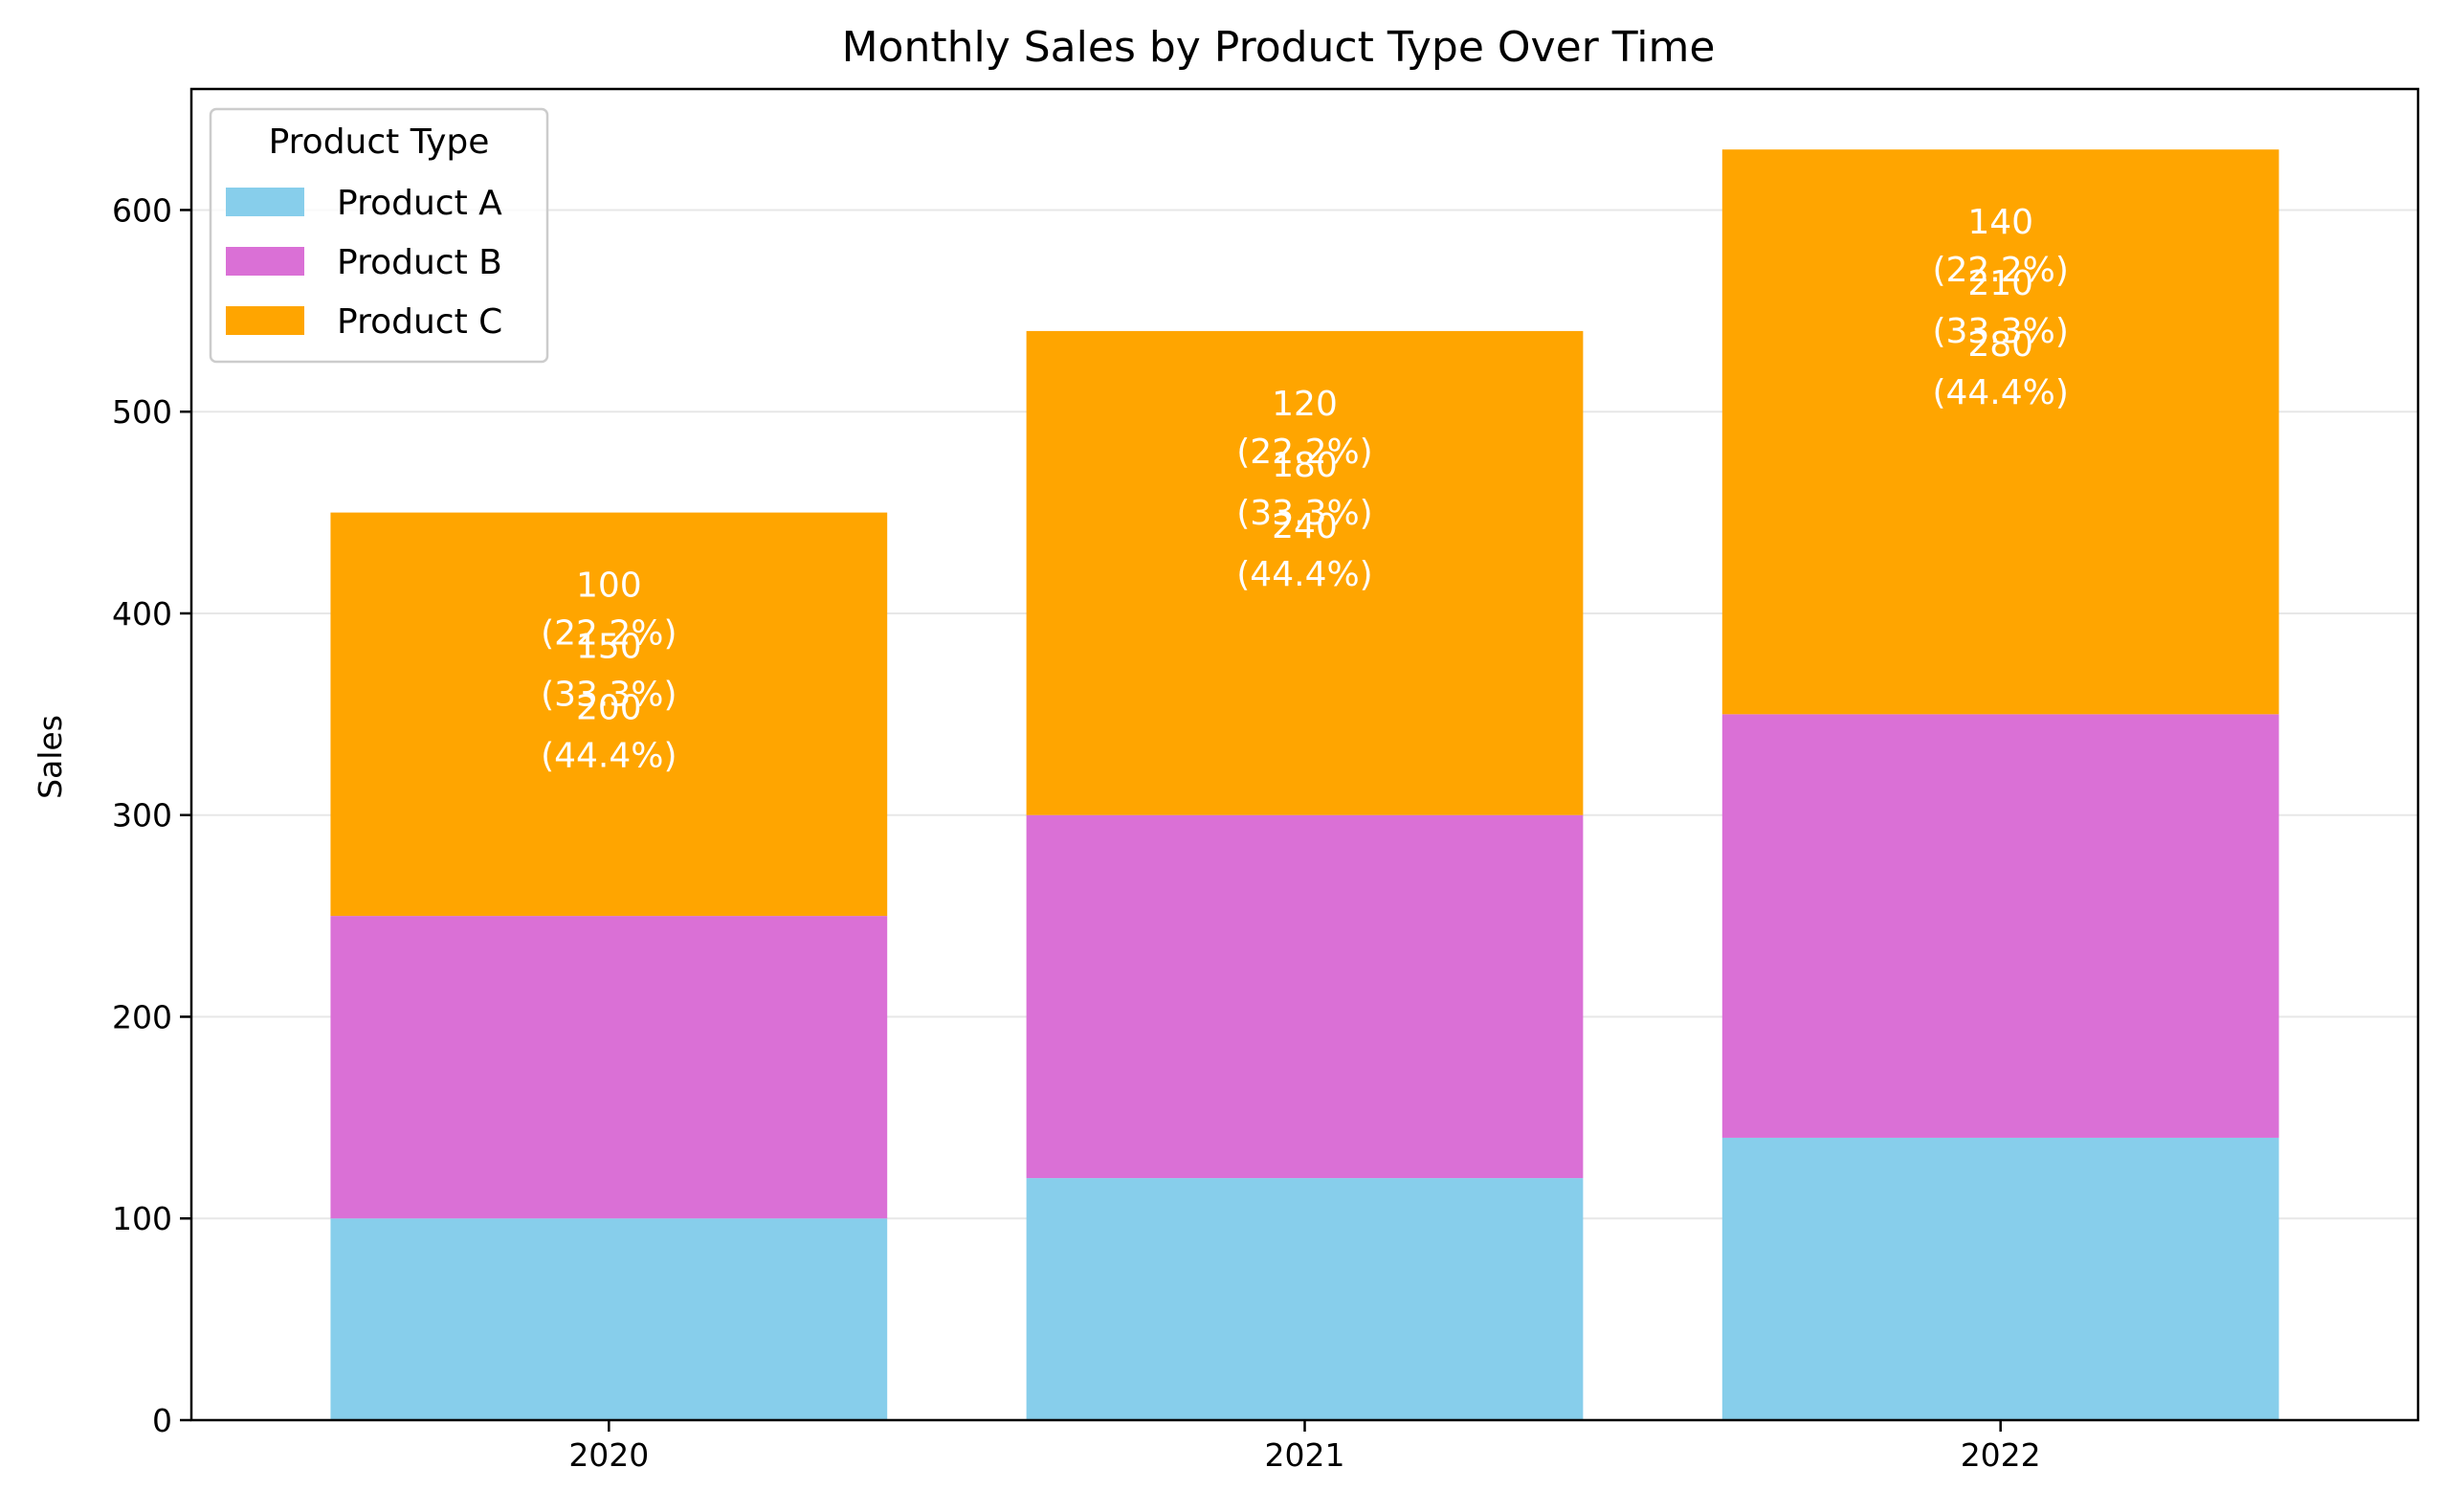 The image size is (2442, 1512). Describe the element at coordinates (142, 1218) in the screenshot. I see `y-tick-label: 100` at that location.